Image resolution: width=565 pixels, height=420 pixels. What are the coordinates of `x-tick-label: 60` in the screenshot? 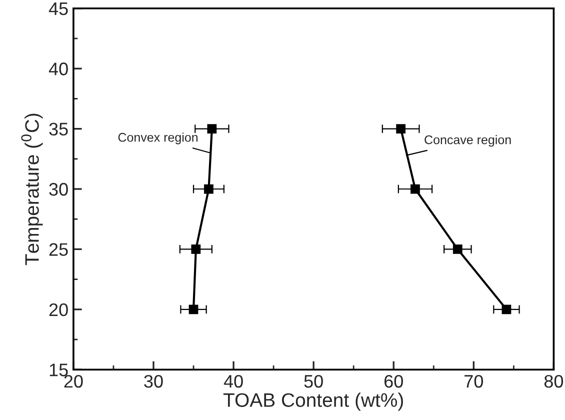 It's located at (393, 381).